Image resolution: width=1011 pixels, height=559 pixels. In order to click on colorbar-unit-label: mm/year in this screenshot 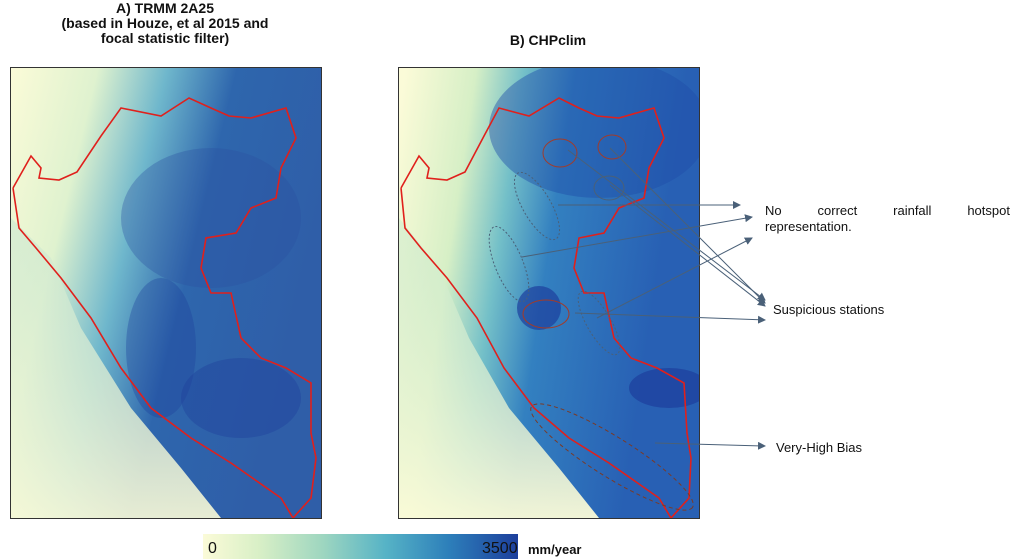, I will do `click(555, 549)`.